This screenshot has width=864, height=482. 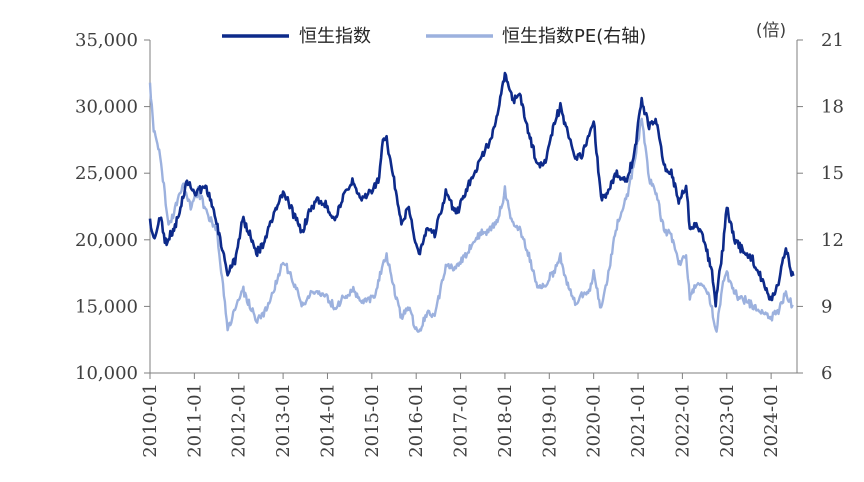 What do you see at coordinates (335, 36) in the screenshot?
I see `legend-label: 恒生指数` at bounding box center [335, 36].